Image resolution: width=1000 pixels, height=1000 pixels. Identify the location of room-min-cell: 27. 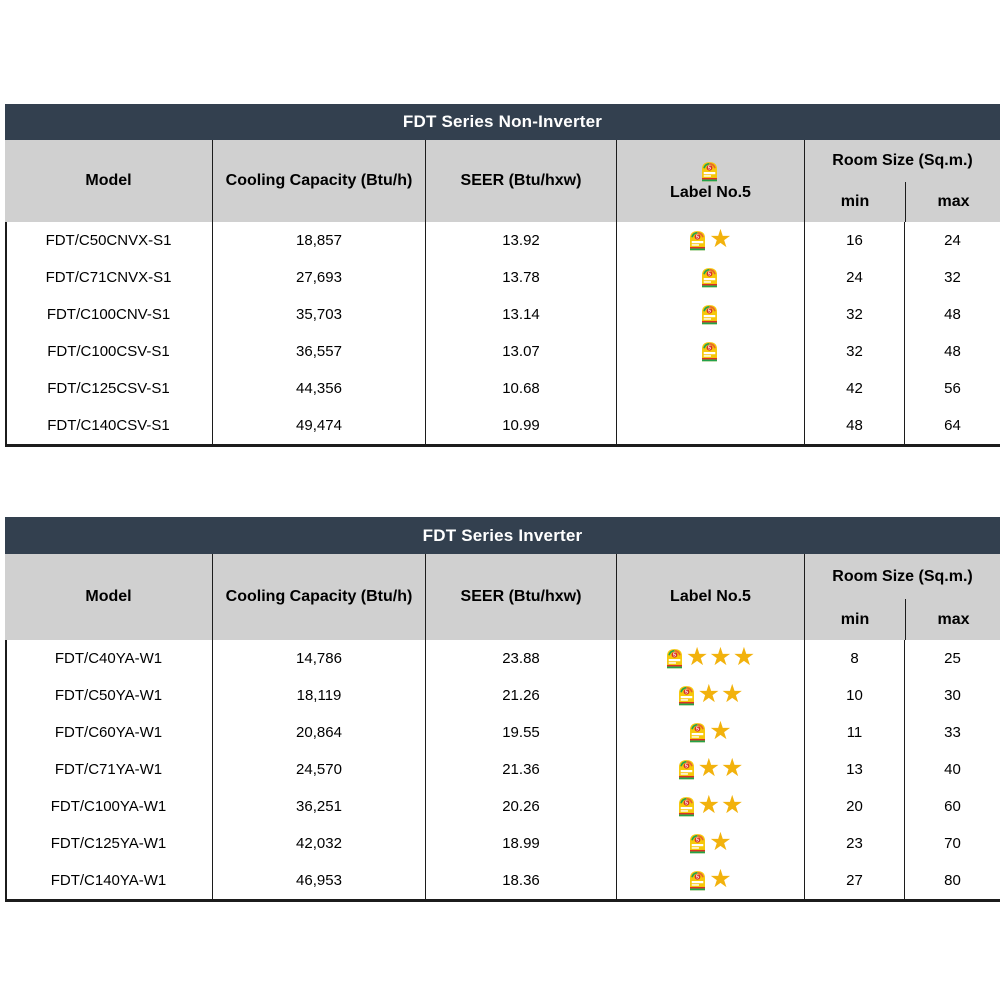
(854, 880).